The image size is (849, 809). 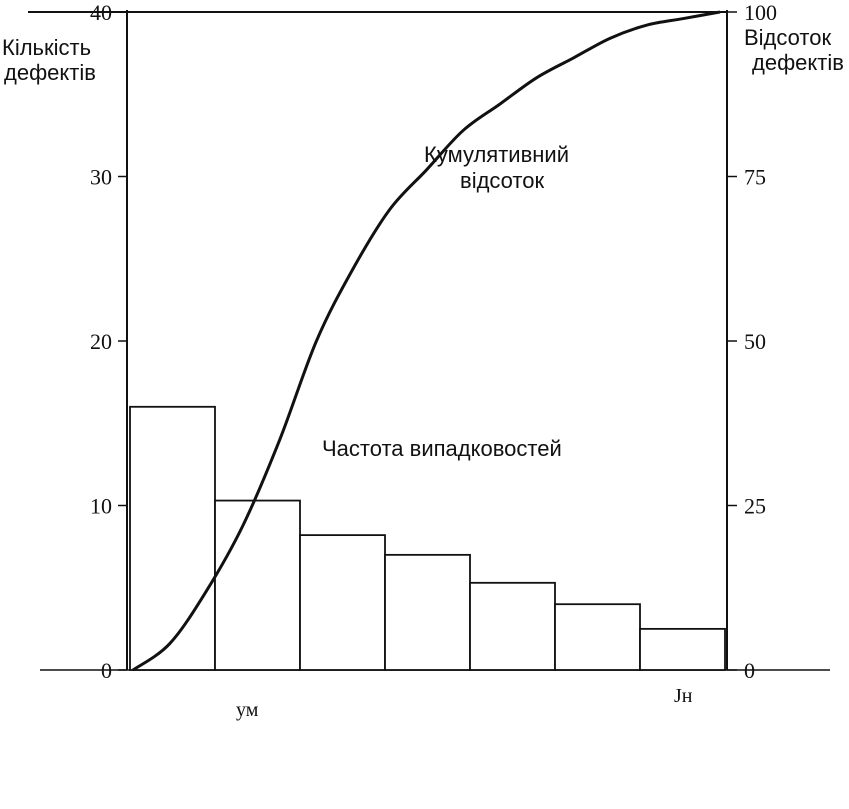 What do you see at coordinates (106, 670) in the screenshot?
I see `left-tick-label: 0` at bounding box center [106, 670].